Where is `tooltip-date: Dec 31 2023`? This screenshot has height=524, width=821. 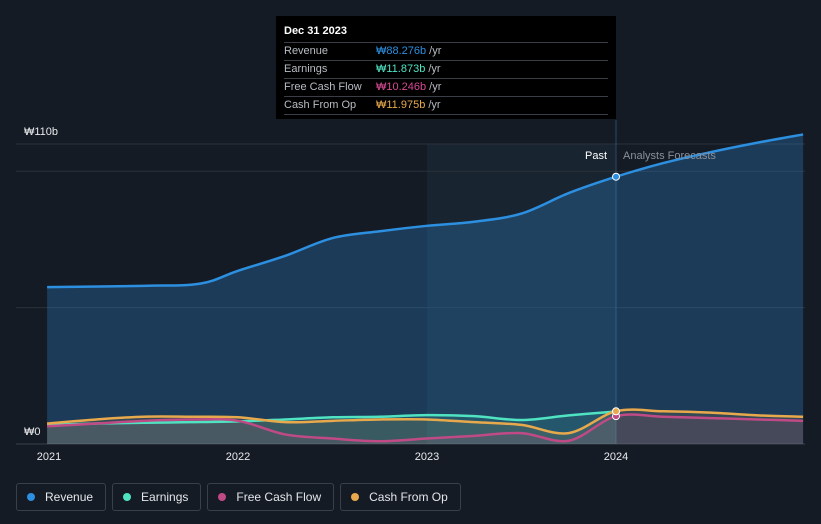 tooltip-date: Dec 31 2023 is located at coordinates (446, 33).